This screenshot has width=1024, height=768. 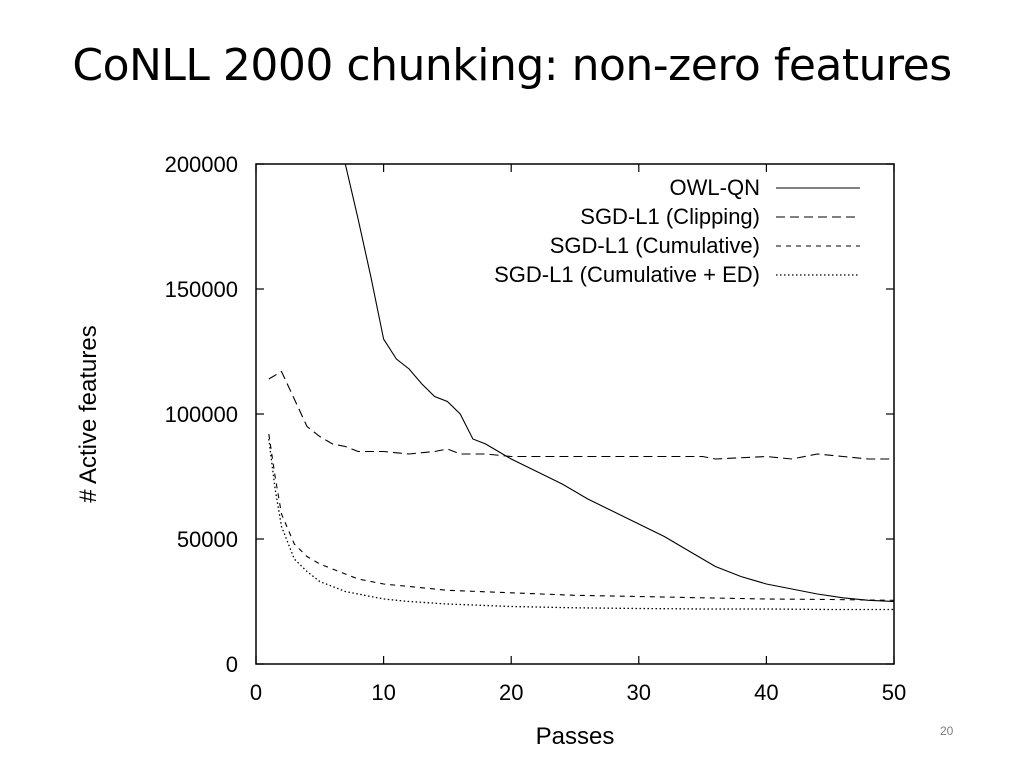 What do you see at coordinates (766, 692) in the screenshot?
I see `x-tick-label: 40` at bounding box center [766, 692].